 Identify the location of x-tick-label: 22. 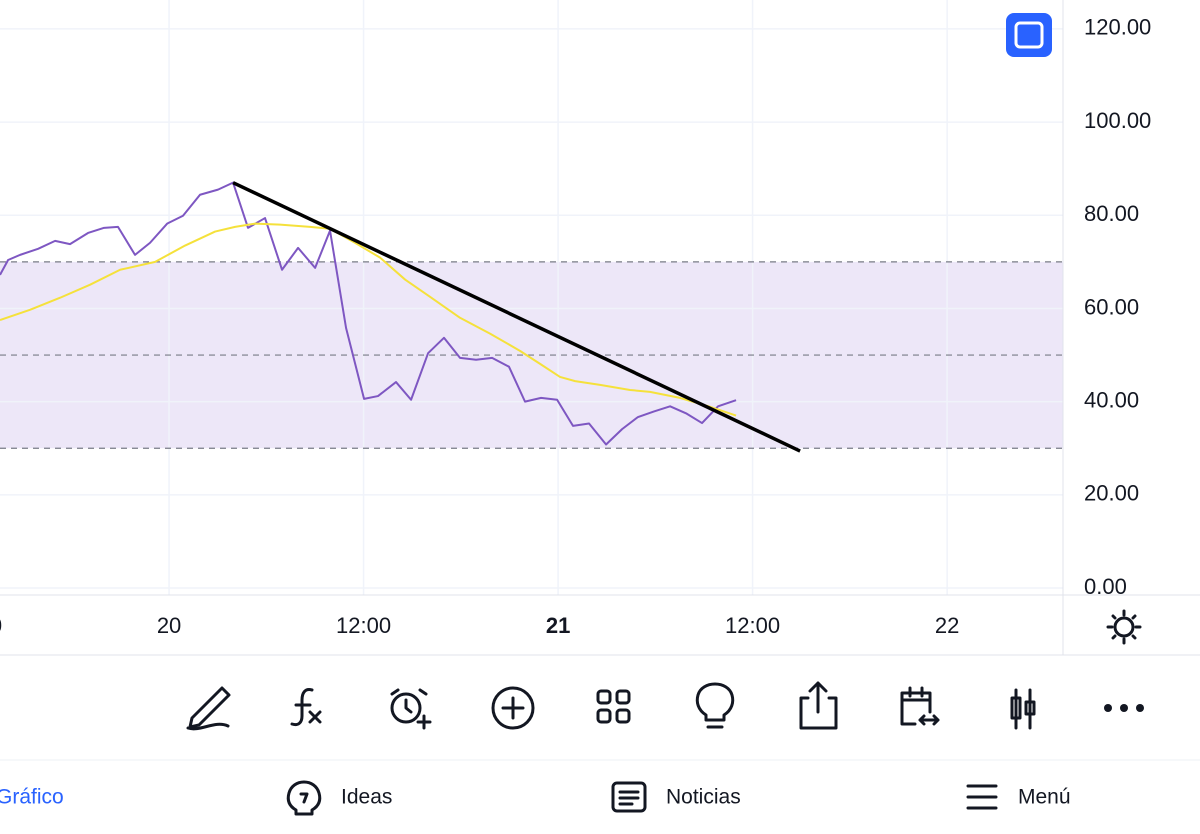
(947, 625).